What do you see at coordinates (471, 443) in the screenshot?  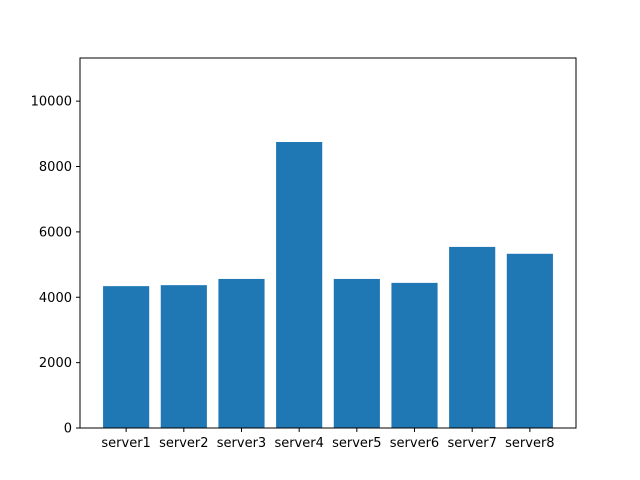 I see `x-tick-label-server7: server7` at bounding box center [471, 443].